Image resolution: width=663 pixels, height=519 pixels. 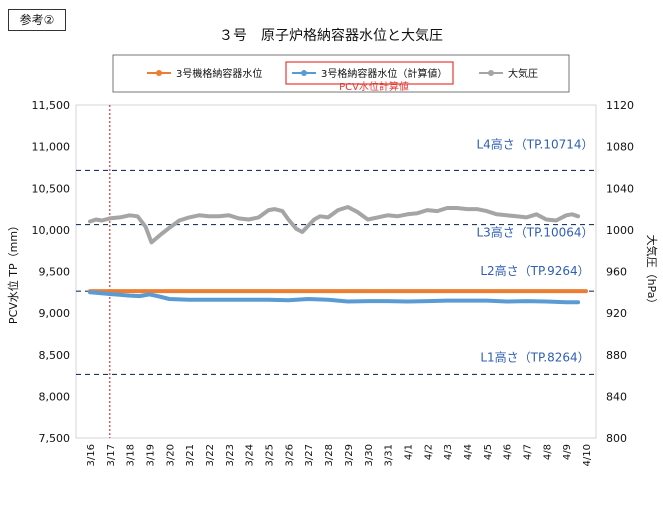 I want to click on x-tick-label: 3/17, so click(x=111, y=455).